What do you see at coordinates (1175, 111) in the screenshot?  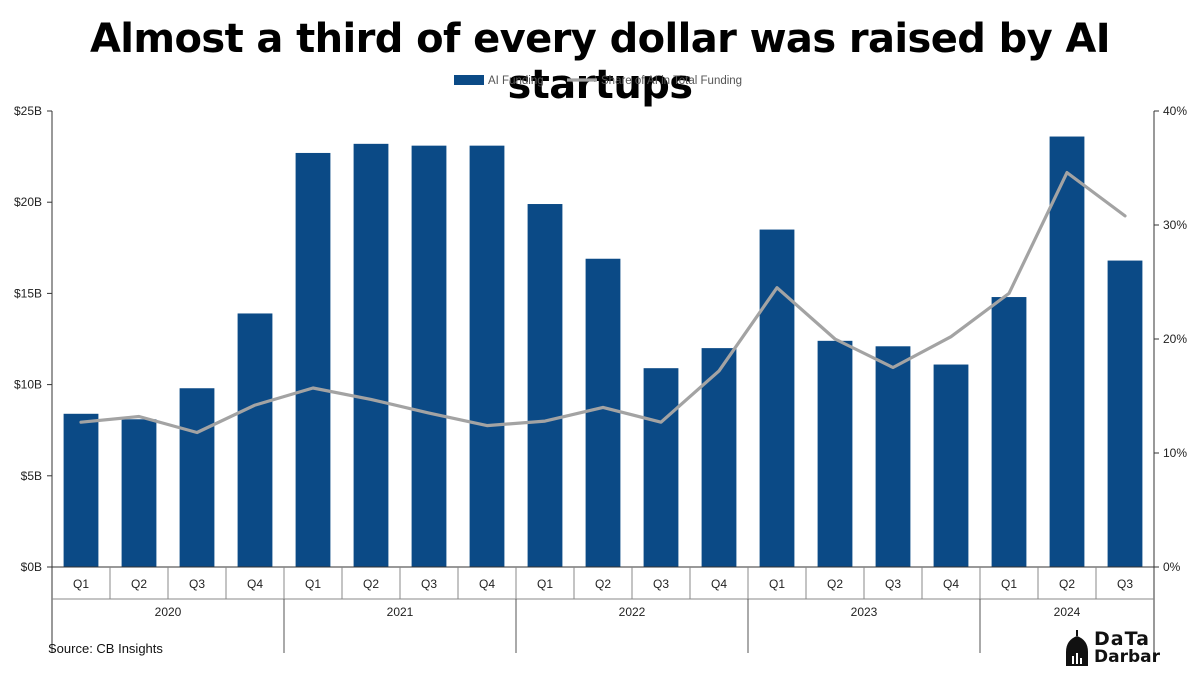 I see `y-right-tick-label: 40%` at bounding box center [1175, 111].